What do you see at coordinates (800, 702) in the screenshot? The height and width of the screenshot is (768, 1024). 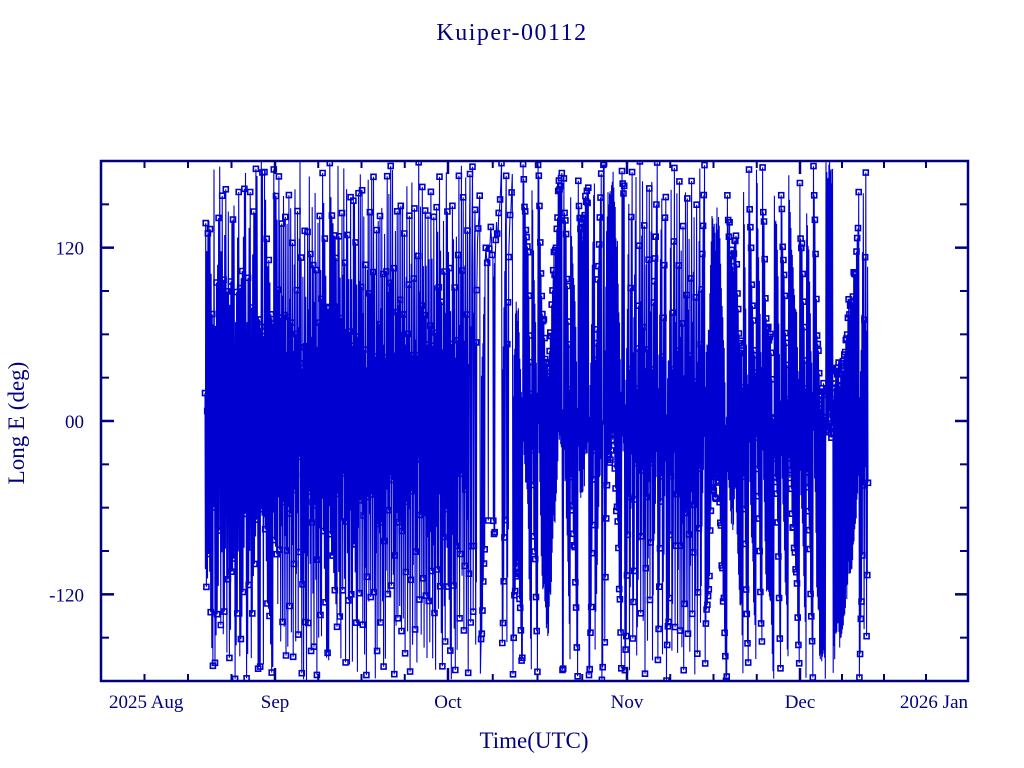 I see `x-tick-label: Dec` at bounding box center [800, 702].